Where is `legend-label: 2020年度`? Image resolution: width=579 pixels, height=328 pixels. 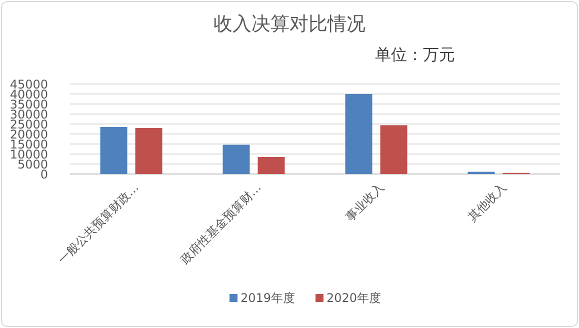
legend-label: 2020年度 is located at coordinates (354, 298).